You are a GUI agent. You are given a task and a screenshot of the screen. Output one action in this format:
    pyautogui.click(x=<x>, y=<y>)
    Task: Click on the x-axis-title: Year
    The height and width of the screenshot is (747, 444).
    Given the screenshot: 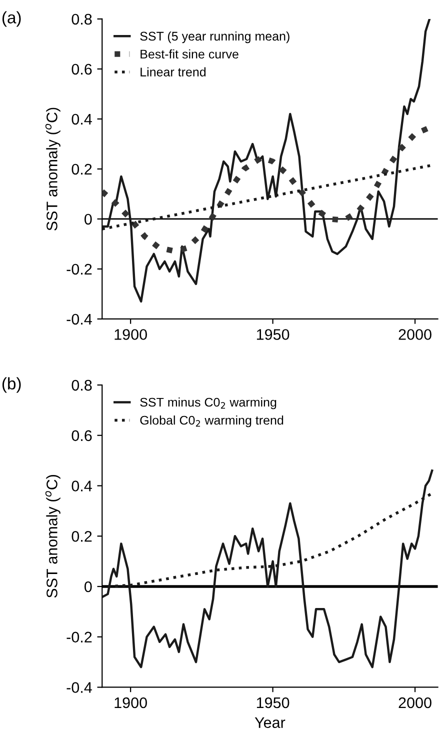 What is the action you would take?
    pyautogui.click(x=270, y=722)
    